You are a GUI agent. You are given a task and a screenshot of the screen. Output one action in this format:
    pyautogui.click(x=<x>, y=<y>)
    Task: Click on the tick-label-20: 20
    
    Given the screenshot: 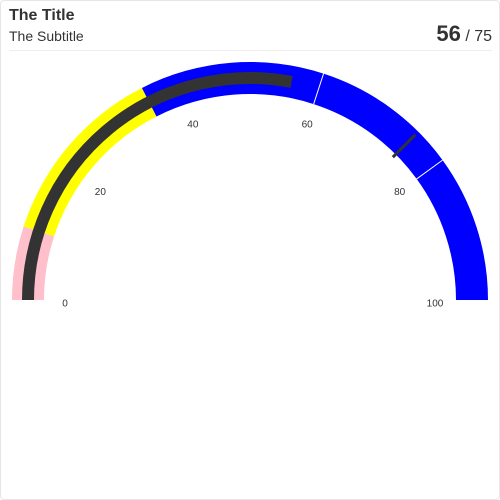 What is the action you would take?
    pyautogui.click(x=101, y=192)
    